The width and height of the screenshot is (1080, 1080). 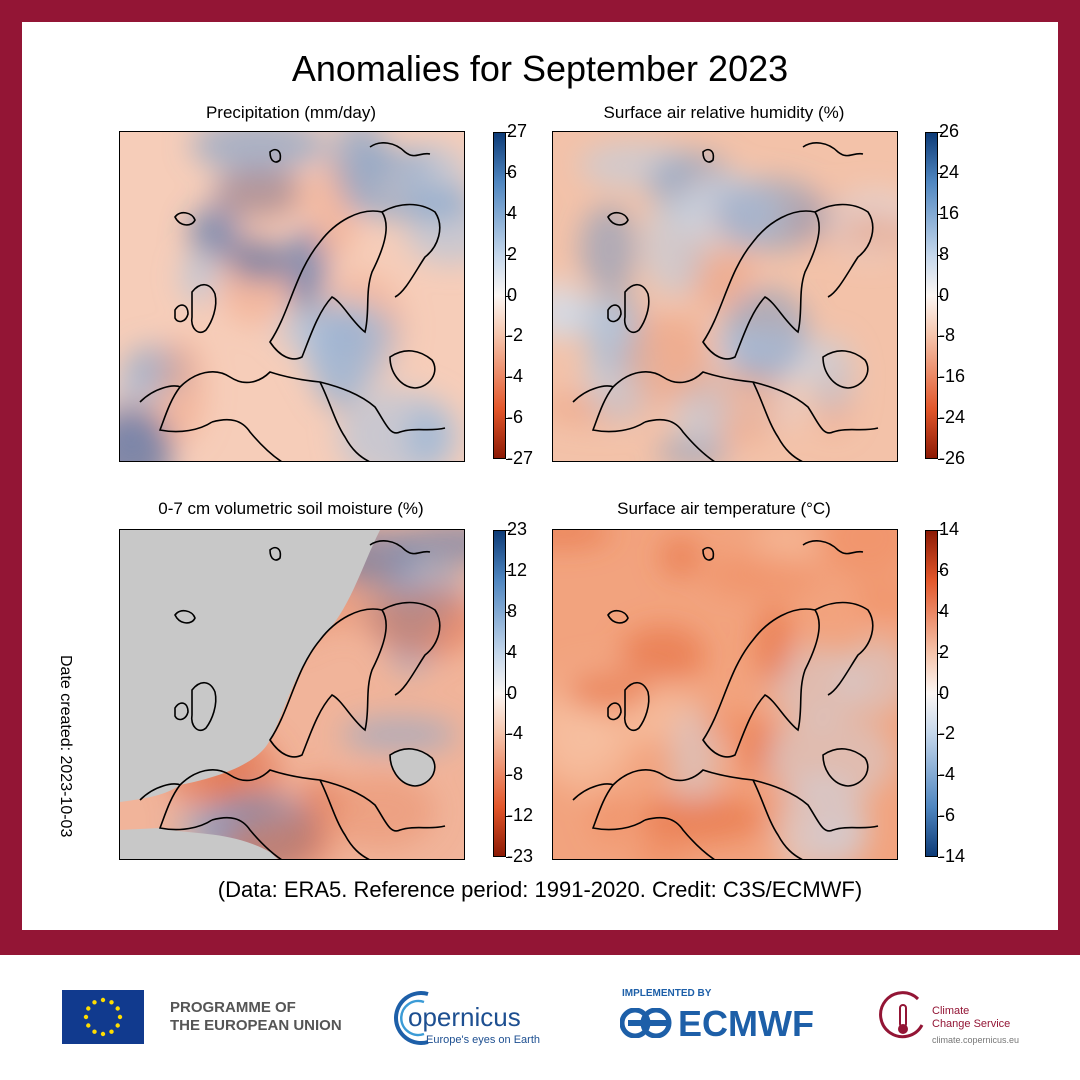 I want to click on map-title: Surface air temperature (°C), so click(x=724, y=508).